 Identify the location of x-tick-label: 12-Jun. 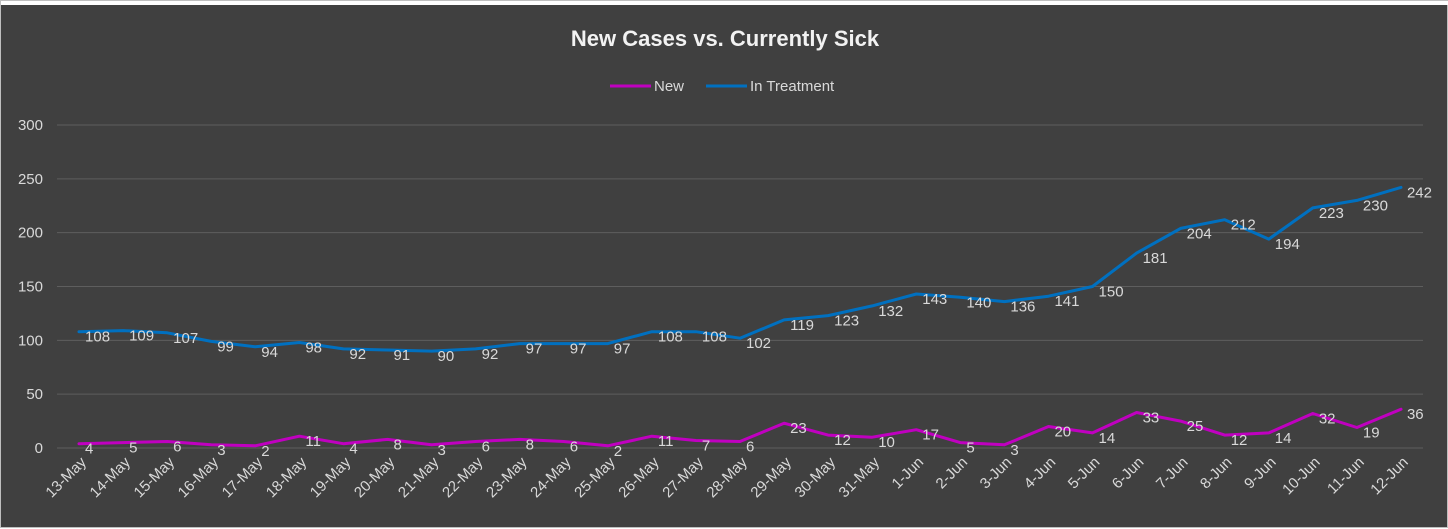
(1389, 476).